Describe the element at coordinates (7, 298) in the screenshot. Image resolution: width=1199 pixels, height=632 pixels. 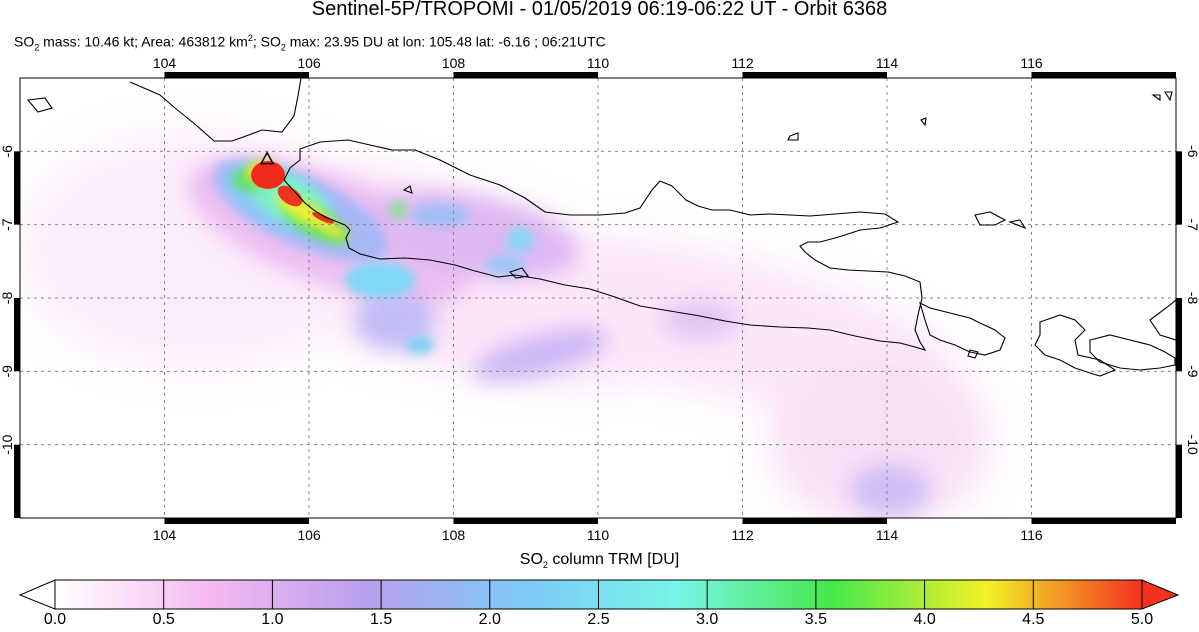
I see `lat-tick-left: -8` at that location.